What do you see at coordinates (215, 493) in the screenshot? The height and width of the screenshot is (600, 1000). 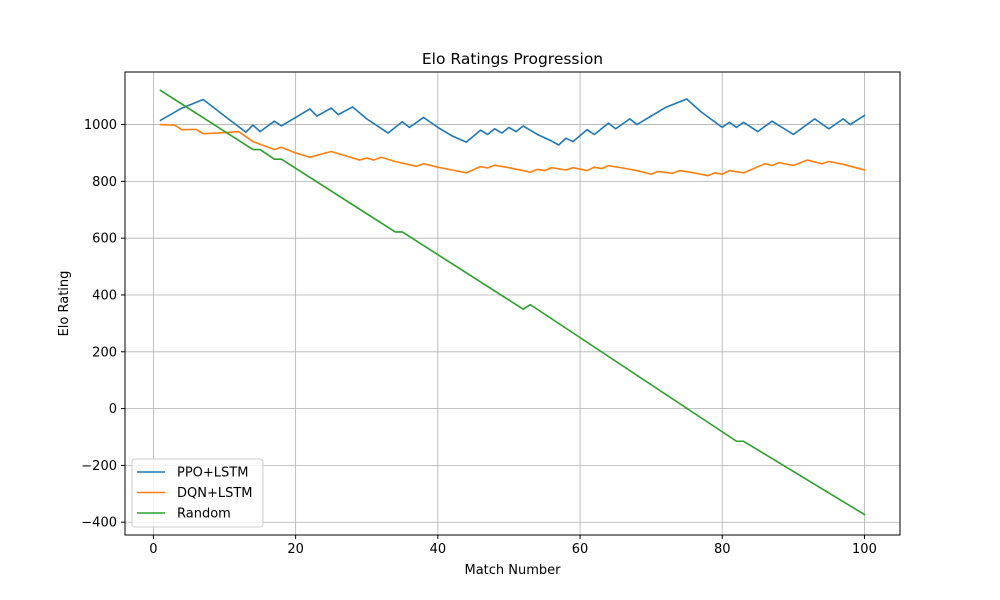 I see `legend-label-dqn-lstm: DQN+LSTM` at bounding box center [215, 493].